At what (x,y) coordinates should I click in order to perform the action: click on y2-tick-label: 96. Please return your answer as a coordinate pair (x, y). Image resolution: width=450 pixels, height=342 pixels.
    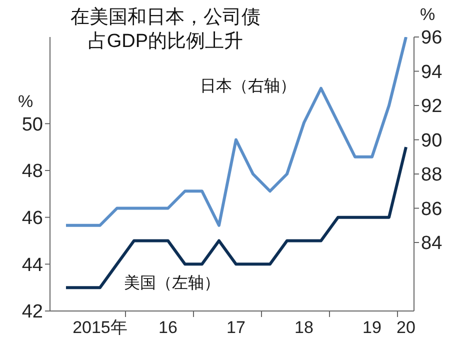
    Looking at the image, I should click on (431, 38).